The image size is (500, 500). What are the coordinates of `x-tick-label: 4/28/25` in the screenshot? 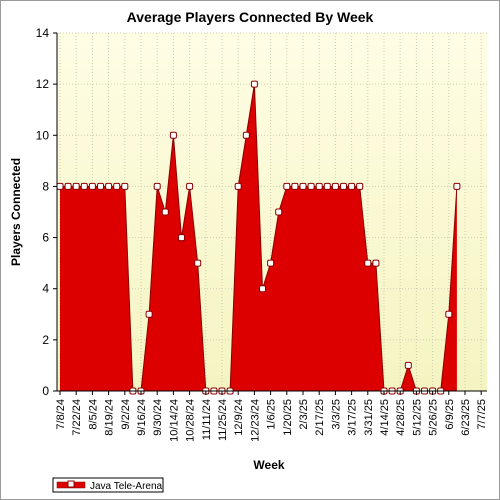 It's located at (401, 417).